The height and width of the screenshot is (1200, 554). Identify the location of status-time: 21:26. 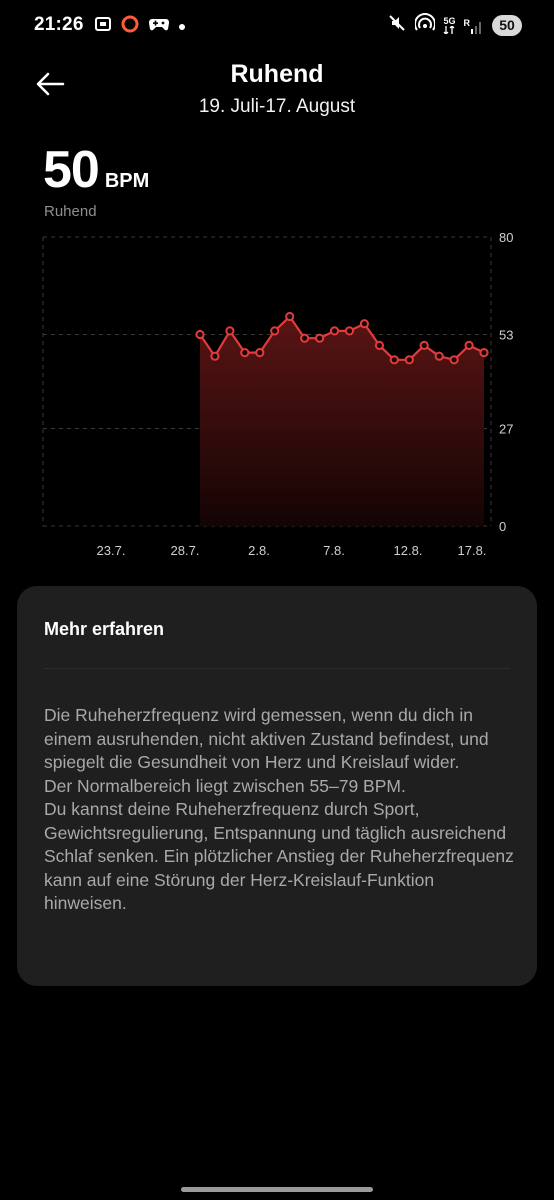
(59, 24).